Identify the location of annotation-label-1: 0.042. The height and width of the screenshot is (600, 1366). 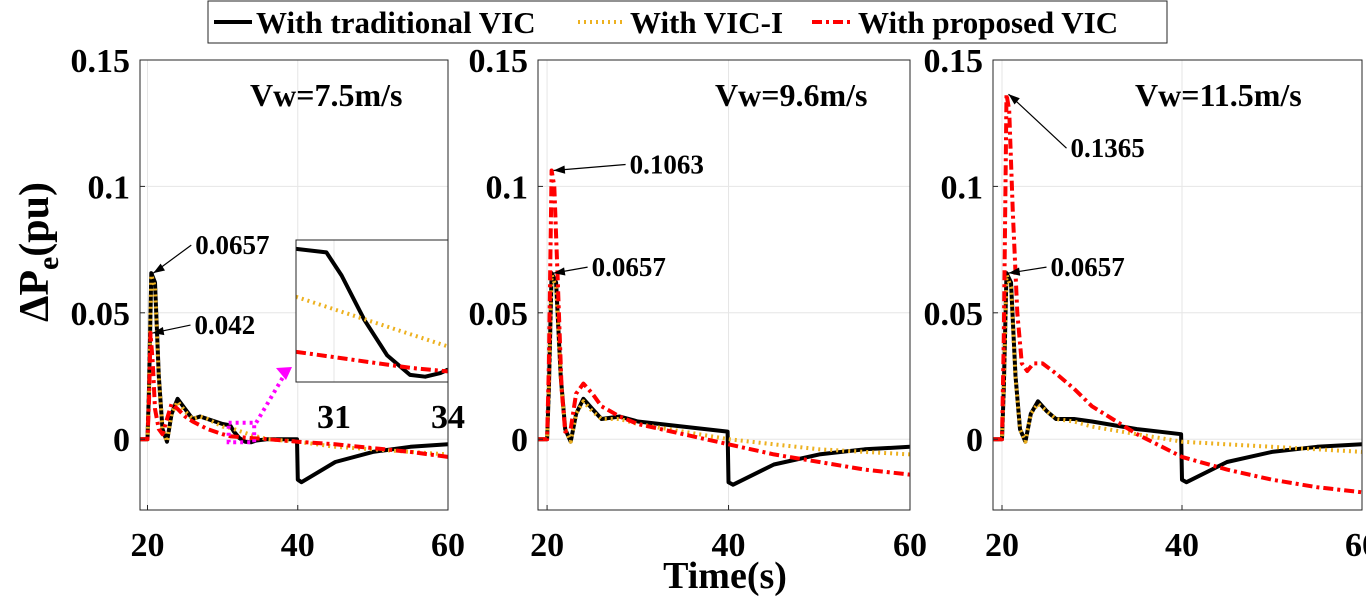
(225, 325).